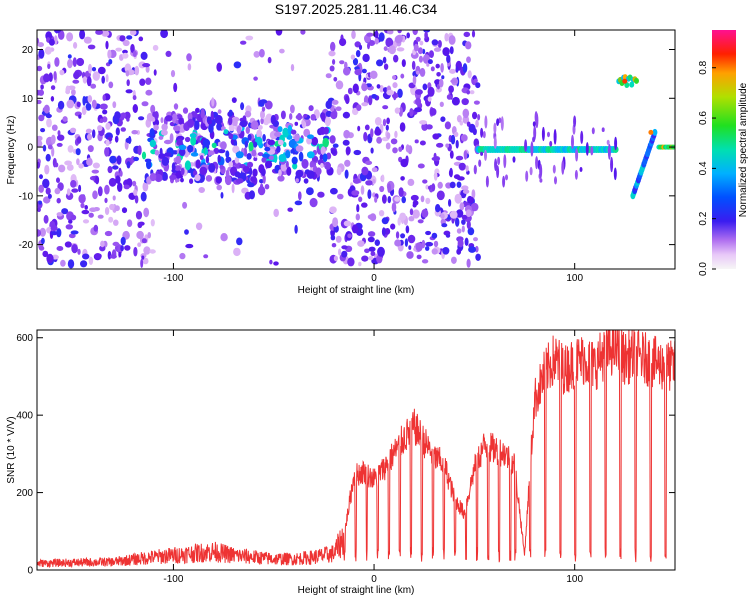 This screenshot has height=600, width=750. Describe the element at coordinates (24, 416) in the screenshot. I see `snr-ytick-label: 400` at that location.